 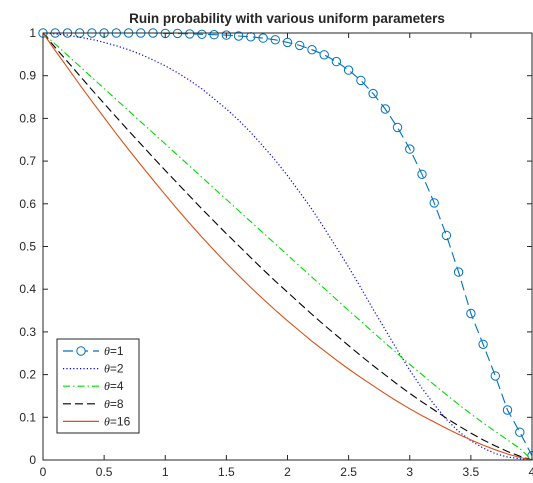 What do you see at coordinates (27, 417) in the screenshot?
I see `y-tick-label: 0.1` at bounding box center [27, 417].